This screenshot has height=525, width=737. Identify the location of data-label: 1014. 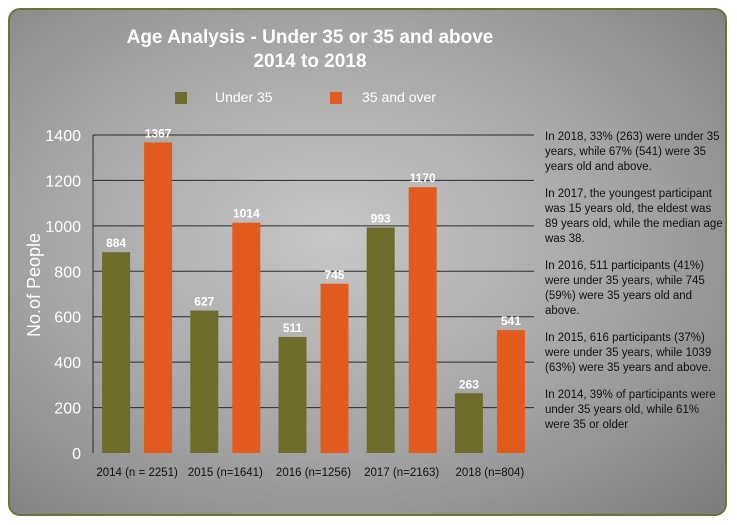
(246, 214).